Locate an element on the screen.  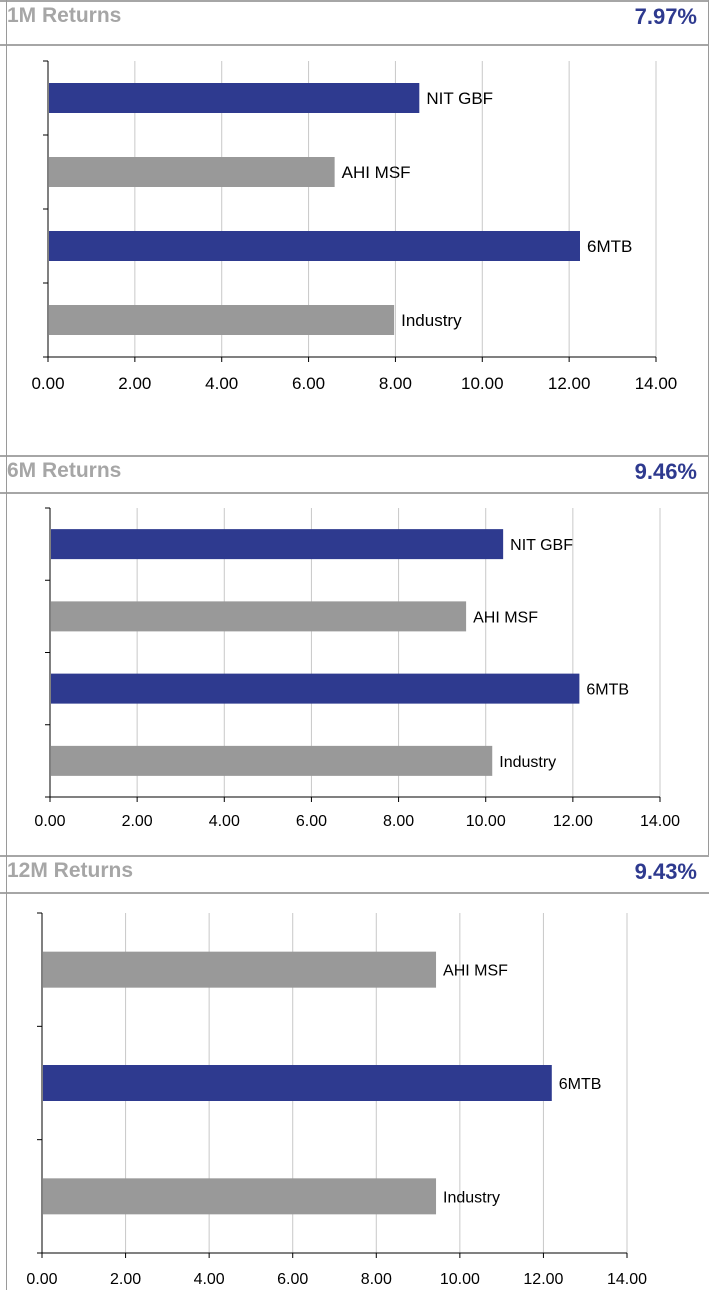
panel-header: 1M Returns 7.97% is located at coordinates (354, 18).